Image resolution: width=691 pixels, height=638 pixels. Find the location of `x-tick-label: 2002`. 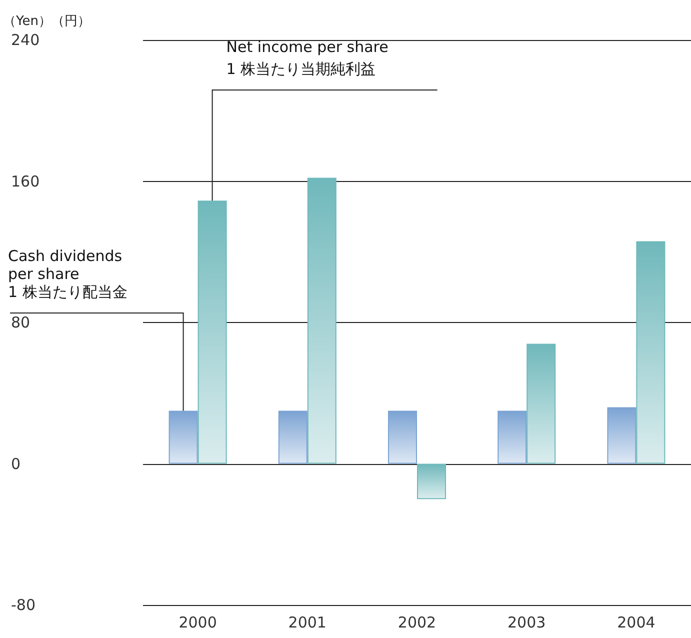

x-tick-label: 2002 is located at coordinates (417, 623).